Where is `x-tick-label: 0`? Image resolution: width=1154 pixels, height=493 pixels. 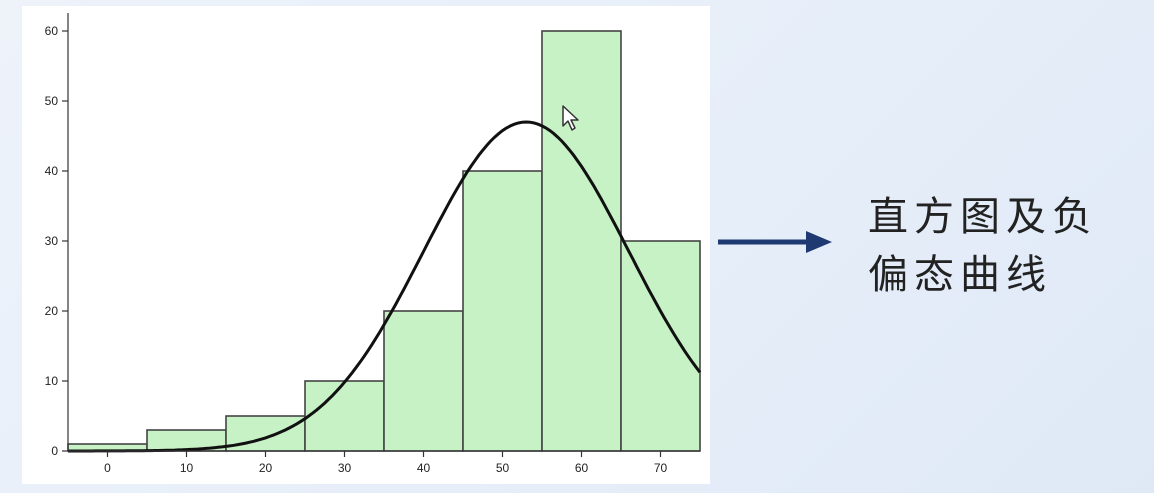
x-tick-label: 0 is located at coordinates (107, 468).